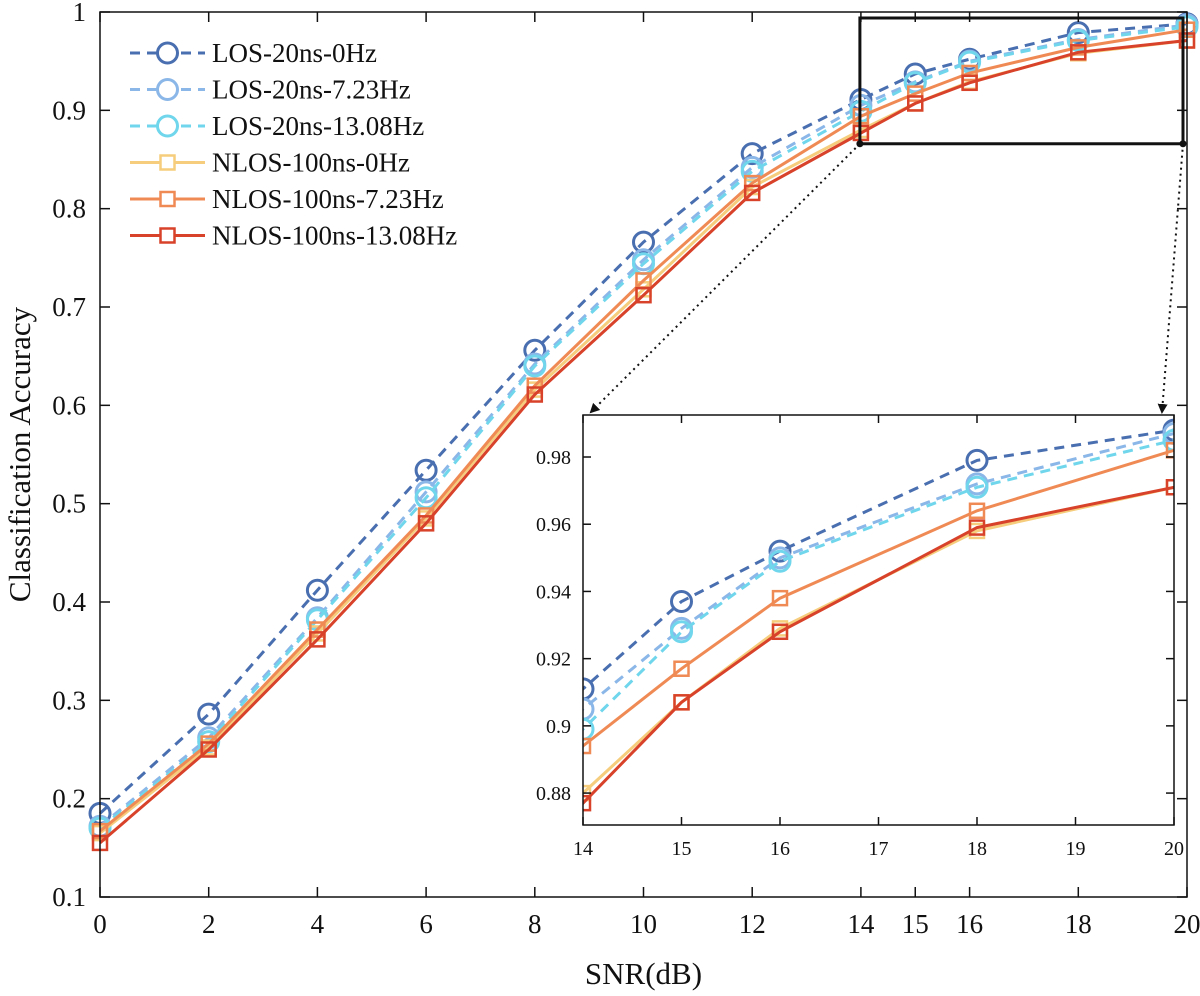 This screenshot has height=996, width=1200. I want to click on x-tick-label: 0, so click(100, 924).